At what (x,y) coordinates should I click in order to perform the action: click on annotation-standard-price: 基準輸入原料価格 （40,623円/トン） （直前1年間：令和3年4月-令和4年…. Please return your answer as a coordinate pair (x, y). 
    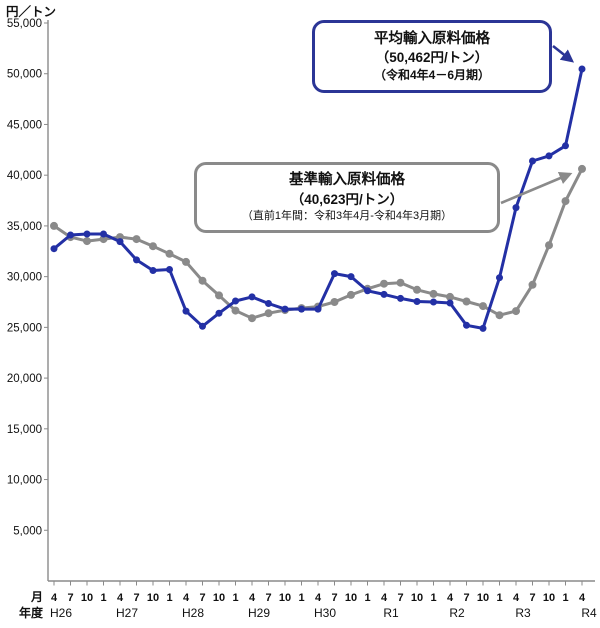
    Looking at the image, I should click on (347, 197).